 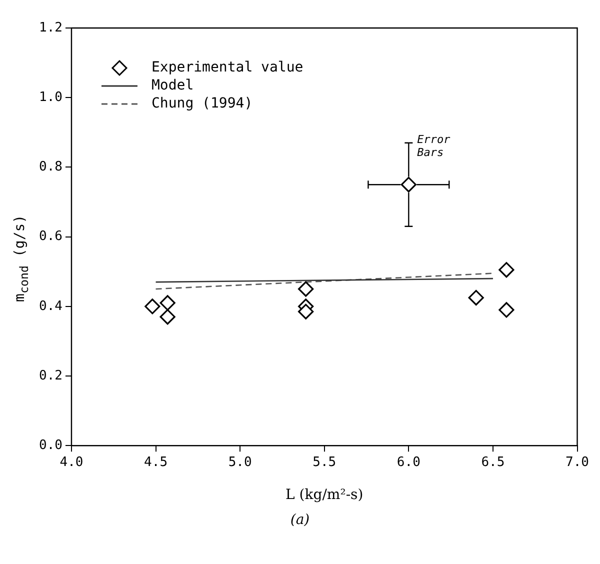 I want to click on y-tick-label: 1.2, so click(x=50, y=28).